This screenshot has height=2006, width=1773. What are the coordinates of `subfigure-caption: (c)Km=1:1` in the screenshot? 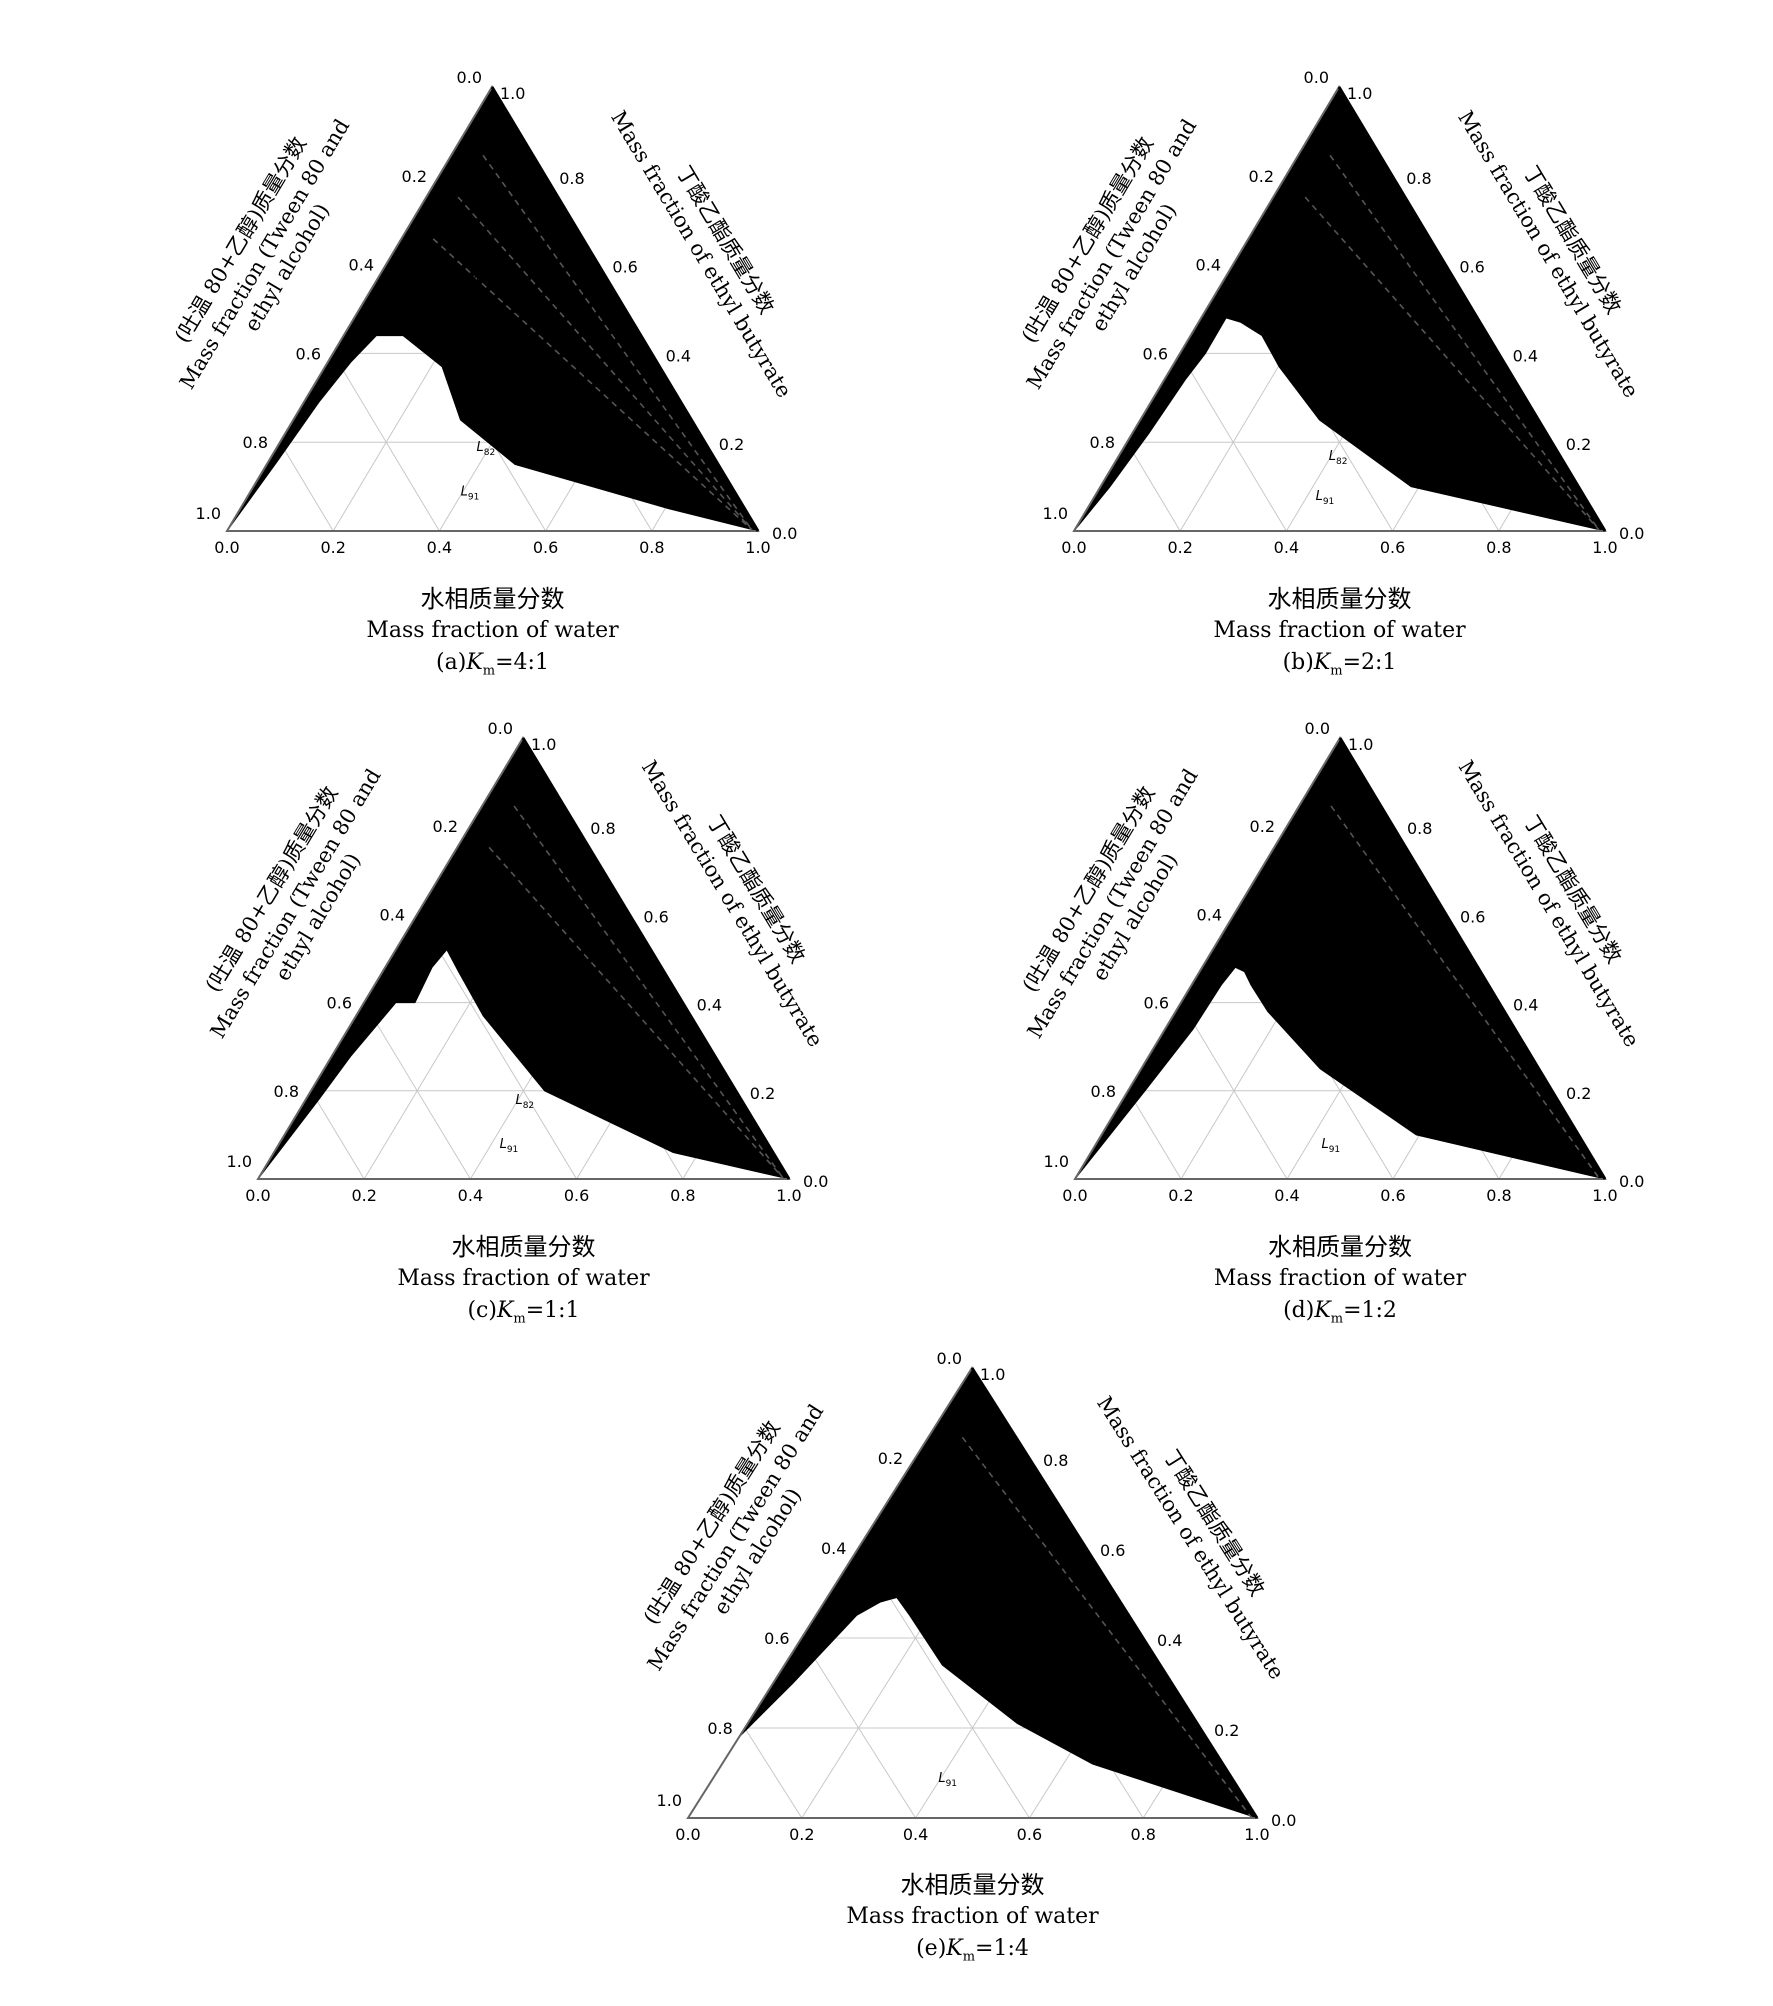 It's located at (523, 1312).